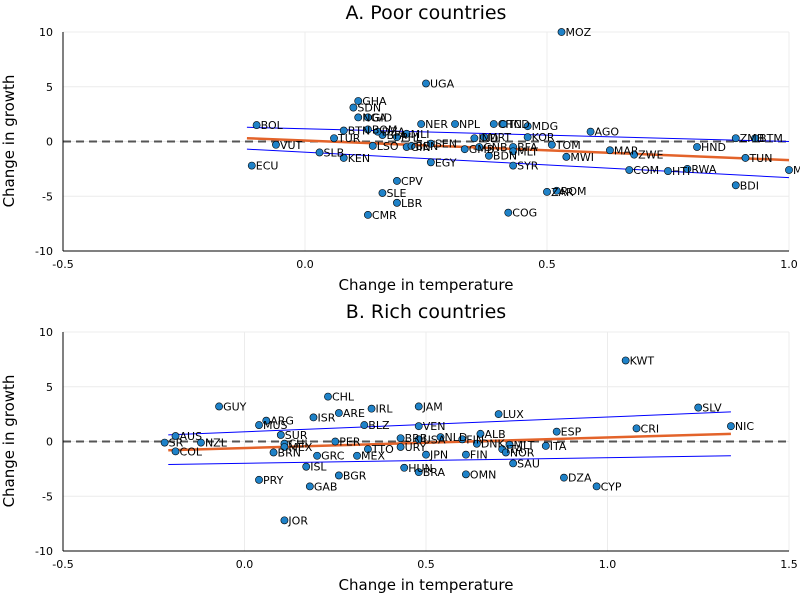 This screenshot has height=600, width=800. Describe the element at coordinates (488, 138) in the screenshot. I see `panel-a-point-label: IND` at that location.